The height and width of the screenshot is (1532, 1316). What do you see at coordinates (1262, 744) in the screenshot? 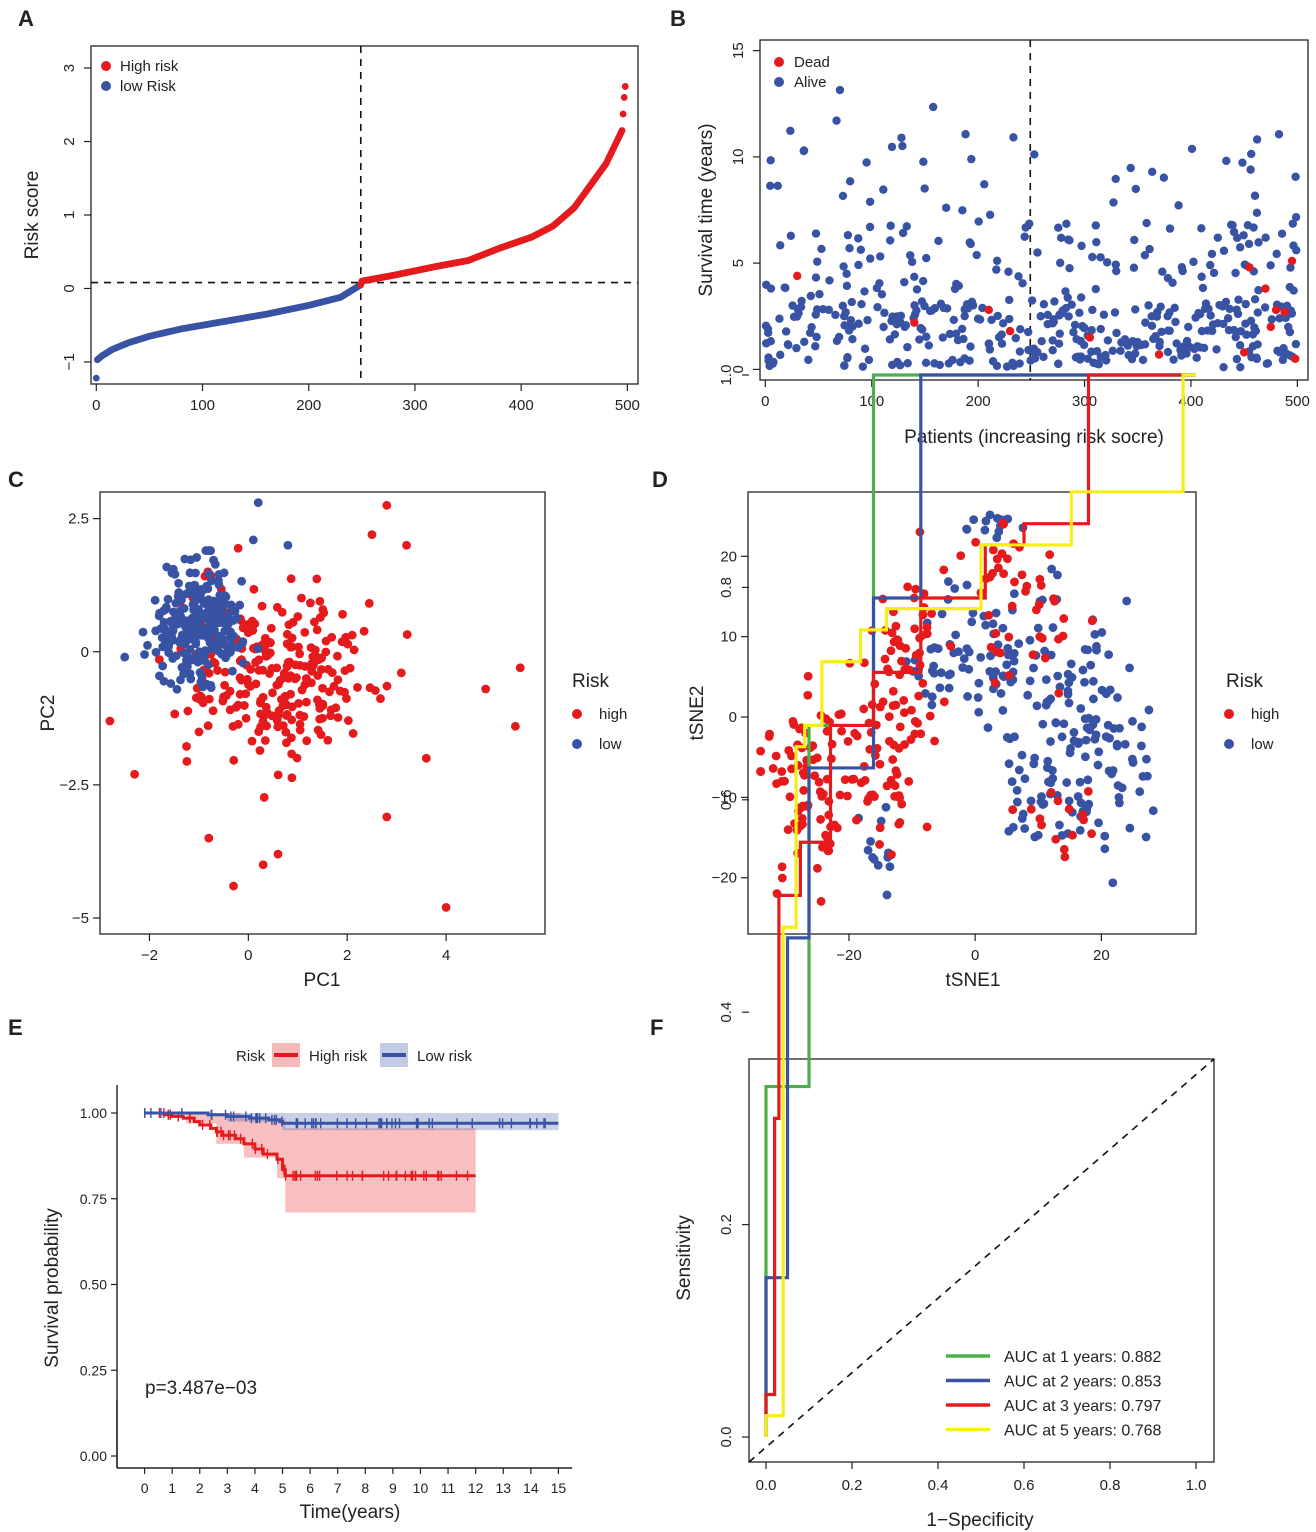
I see `legend-label: low` at bounding box center [1262, 744].